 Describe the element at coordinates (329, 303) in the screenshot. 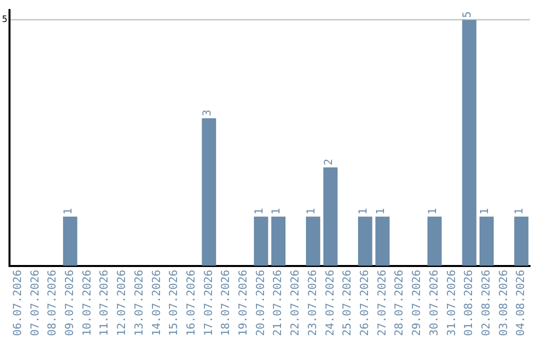

I see `x-tick-label: 24.07.2026` at that location.